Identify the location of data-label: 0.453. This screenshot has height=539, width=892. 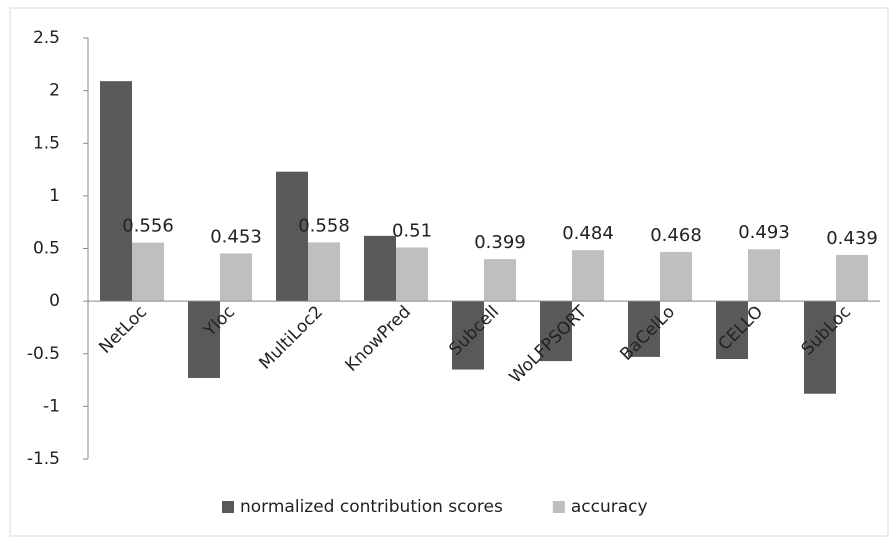
(236, 236).